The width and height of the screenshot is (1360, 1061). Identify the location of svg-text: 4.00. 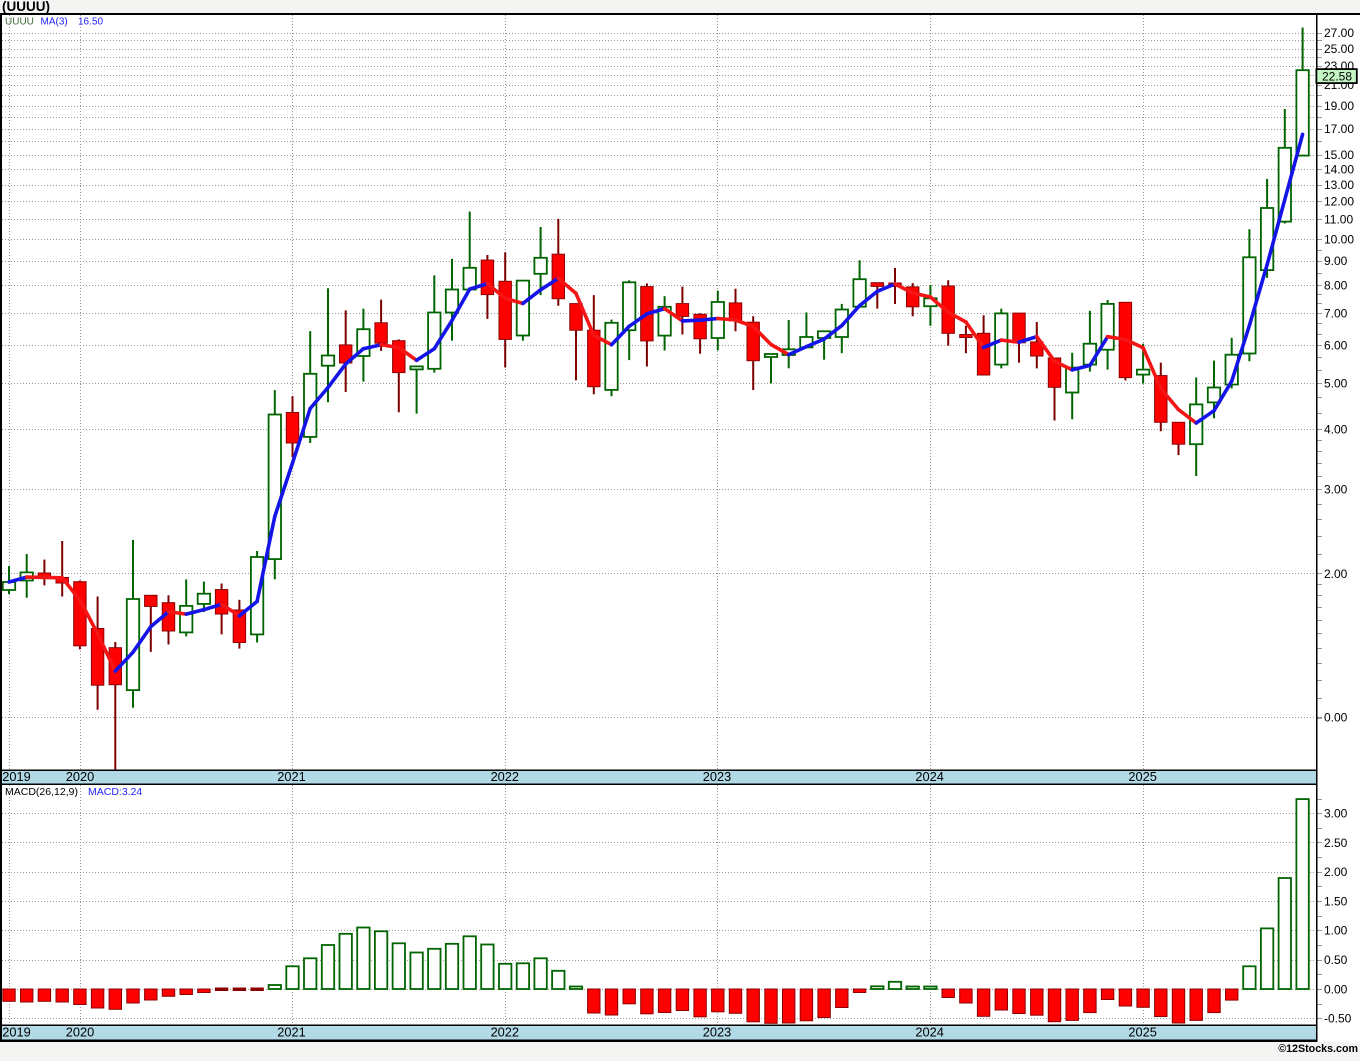
(1336, 430).